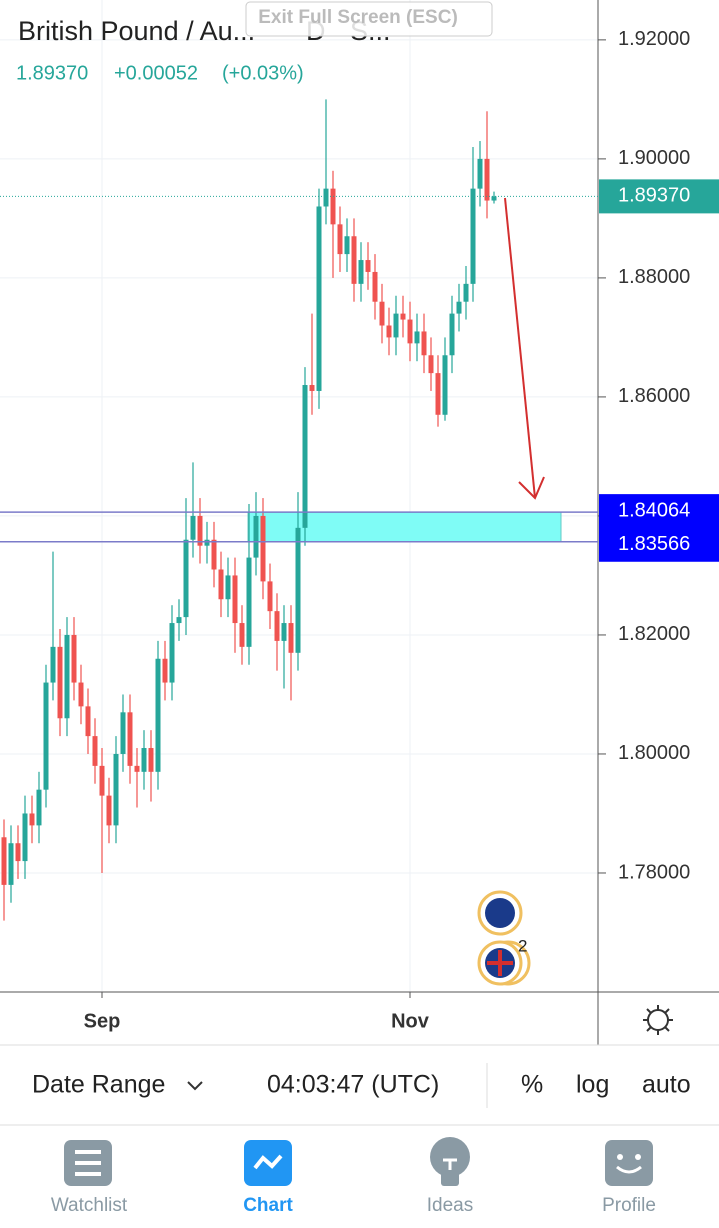 This screenshot has height=1228, width=719. I want to click on y-tick-label: 1.80000, so click(654, 753).